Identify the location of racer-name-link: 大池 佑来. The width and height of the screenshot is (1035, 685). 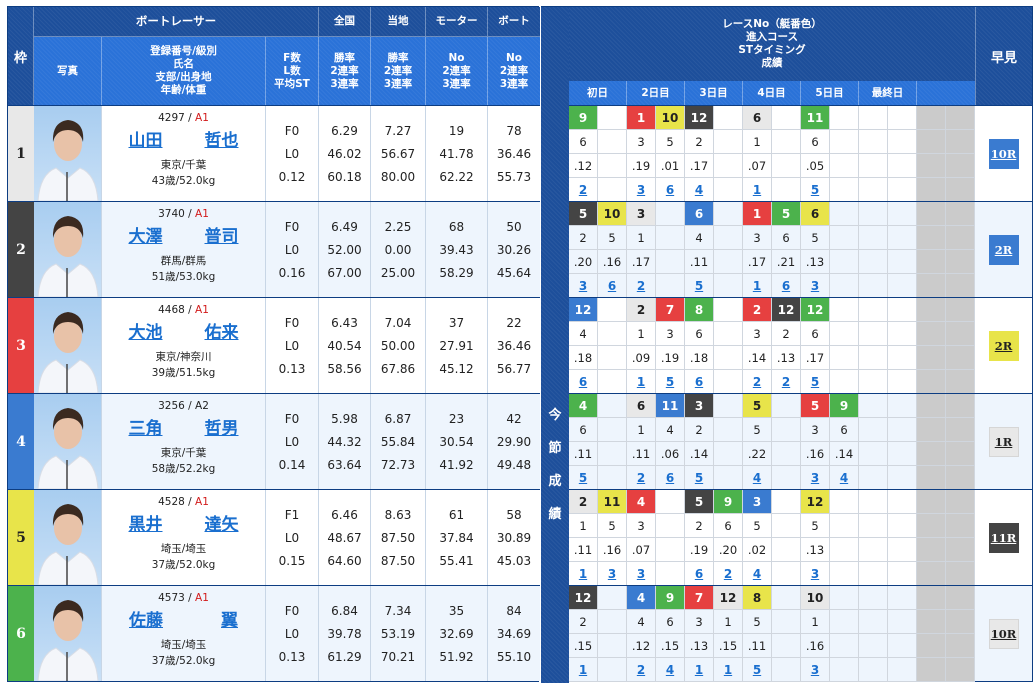
(183, 330).